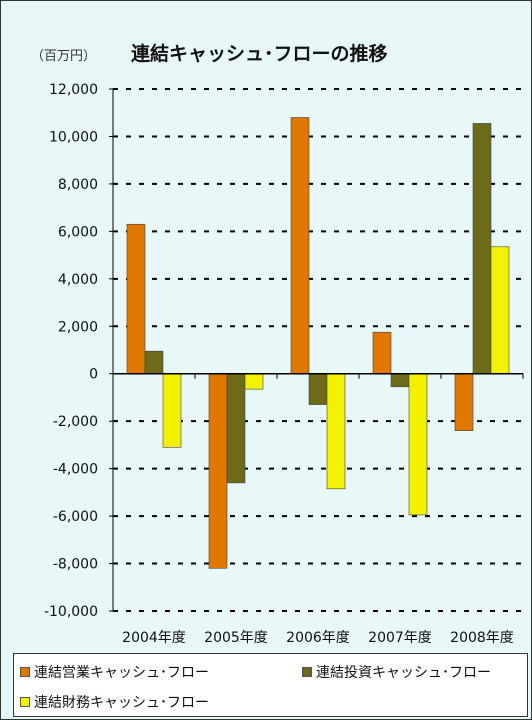 The width and height of the screenshot is (532, 720). I want to click on y-tick-label: 8,000, so click(78, 185).